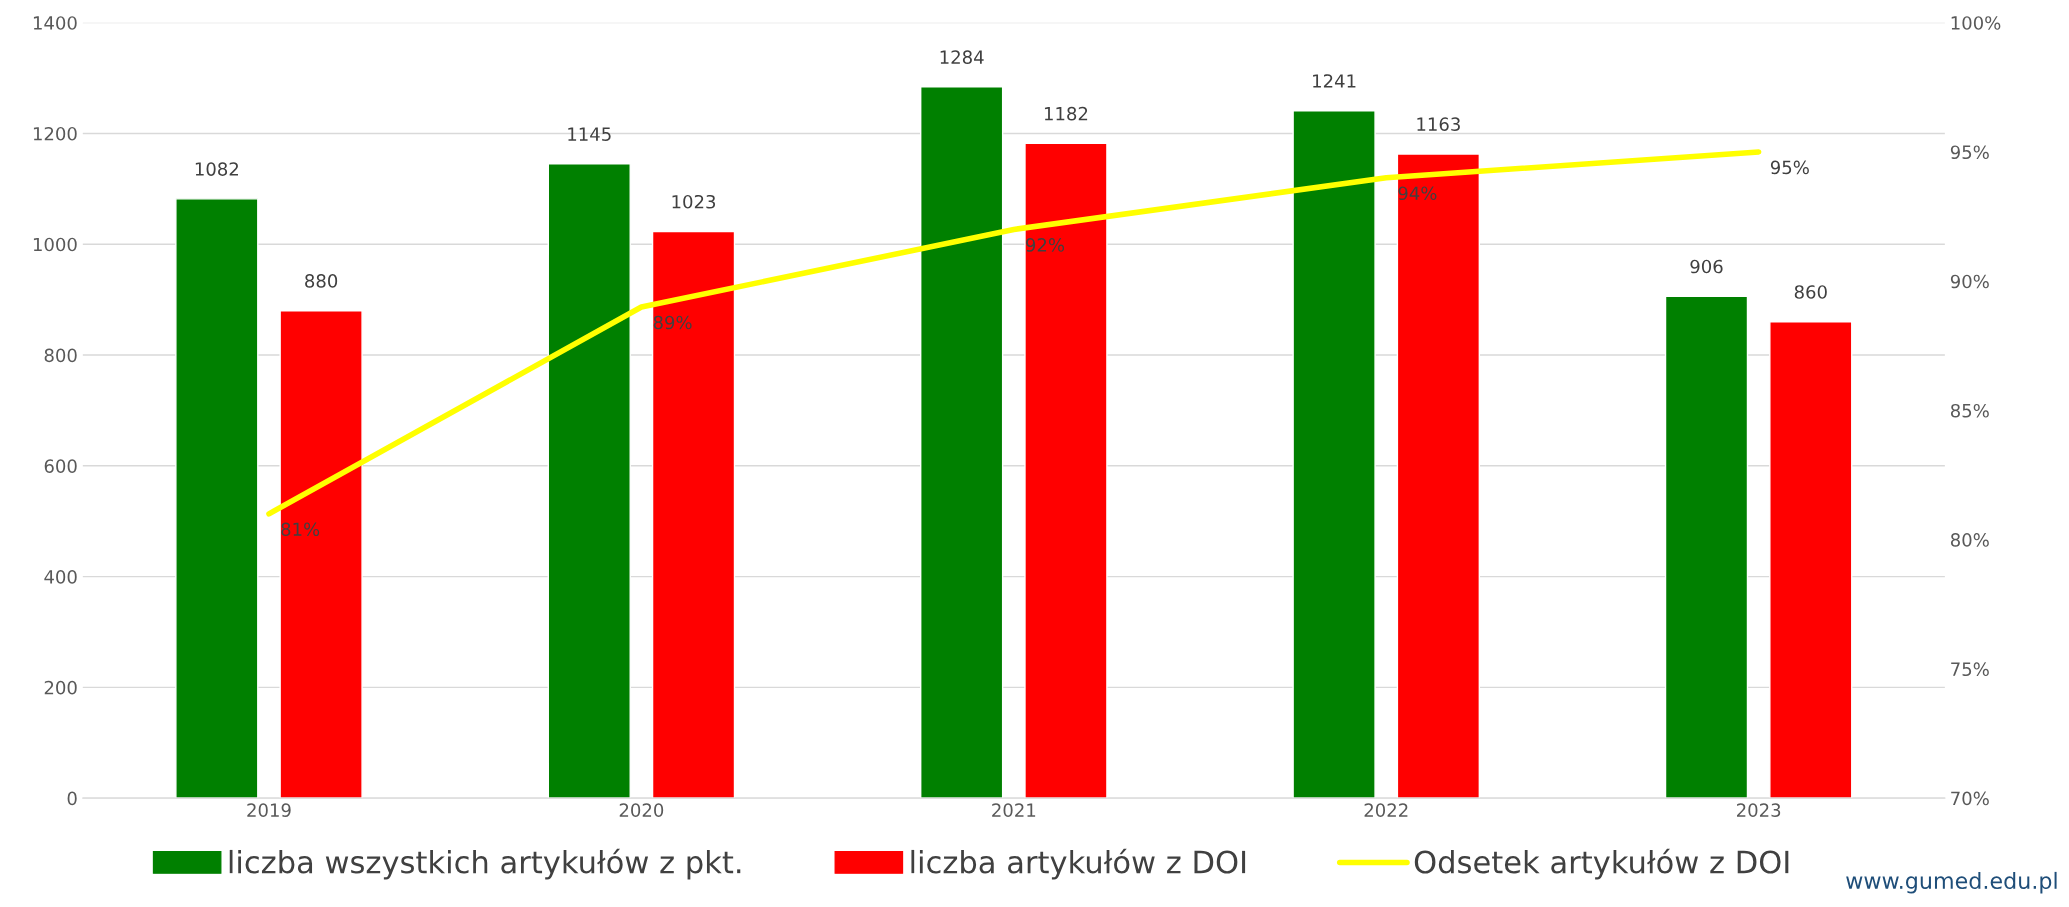 This screenshot has width=2069, height=907. What do you see at coordinates (60, 355) in the screenshot?
I see `y-tick-label: 800` at bounding box center [60, 355].